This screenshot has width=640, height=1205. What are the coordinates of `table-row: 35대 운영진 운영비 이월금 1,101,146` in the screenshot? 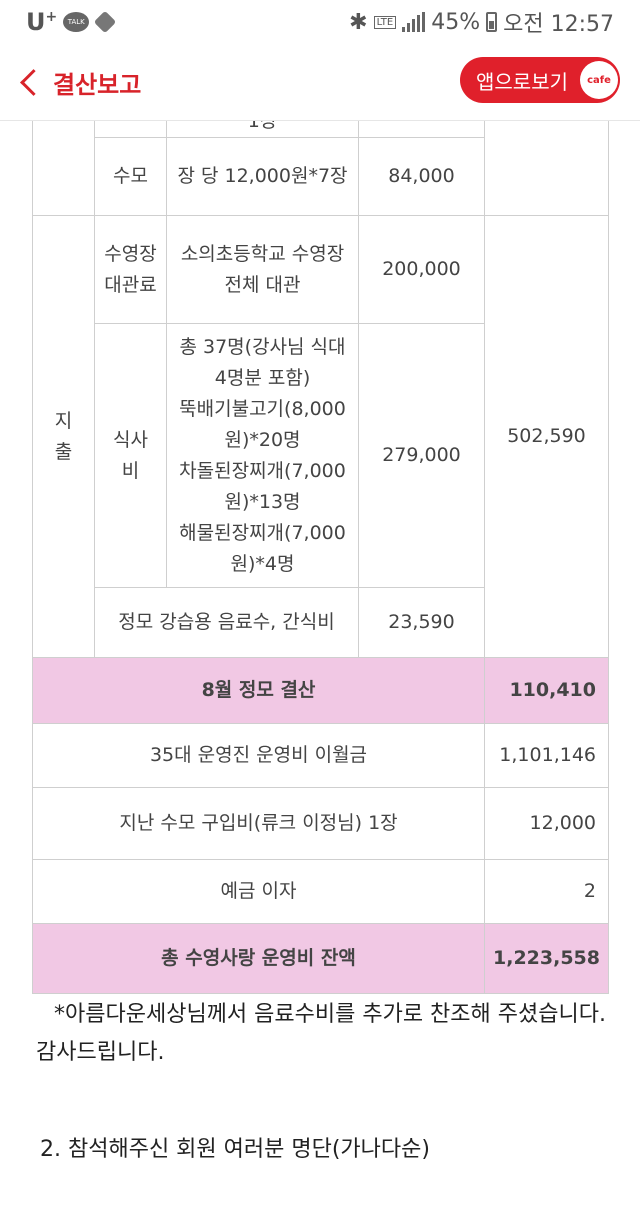 It's located at (320, 755).